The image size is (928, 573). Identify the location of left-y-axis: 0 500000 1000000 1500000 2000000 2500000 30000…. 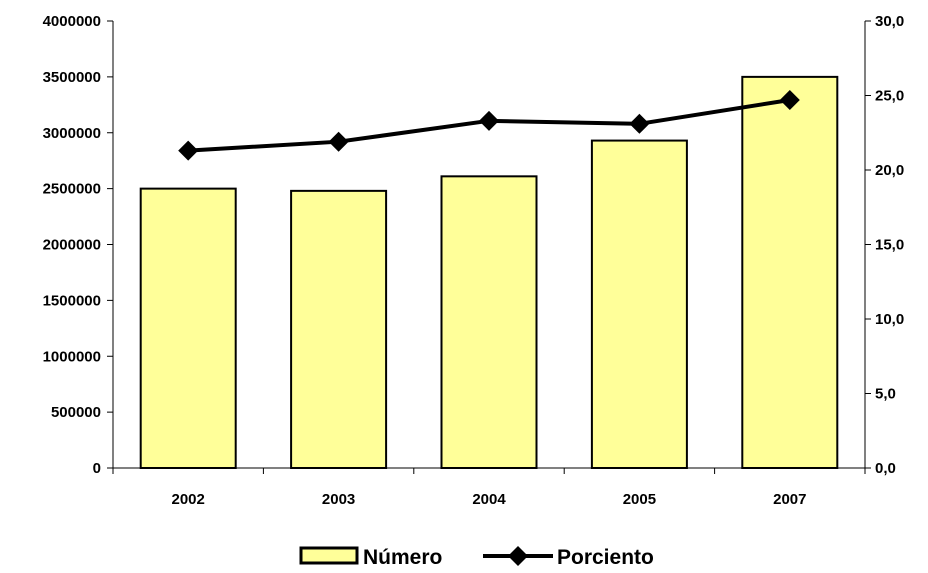
(78, 245).